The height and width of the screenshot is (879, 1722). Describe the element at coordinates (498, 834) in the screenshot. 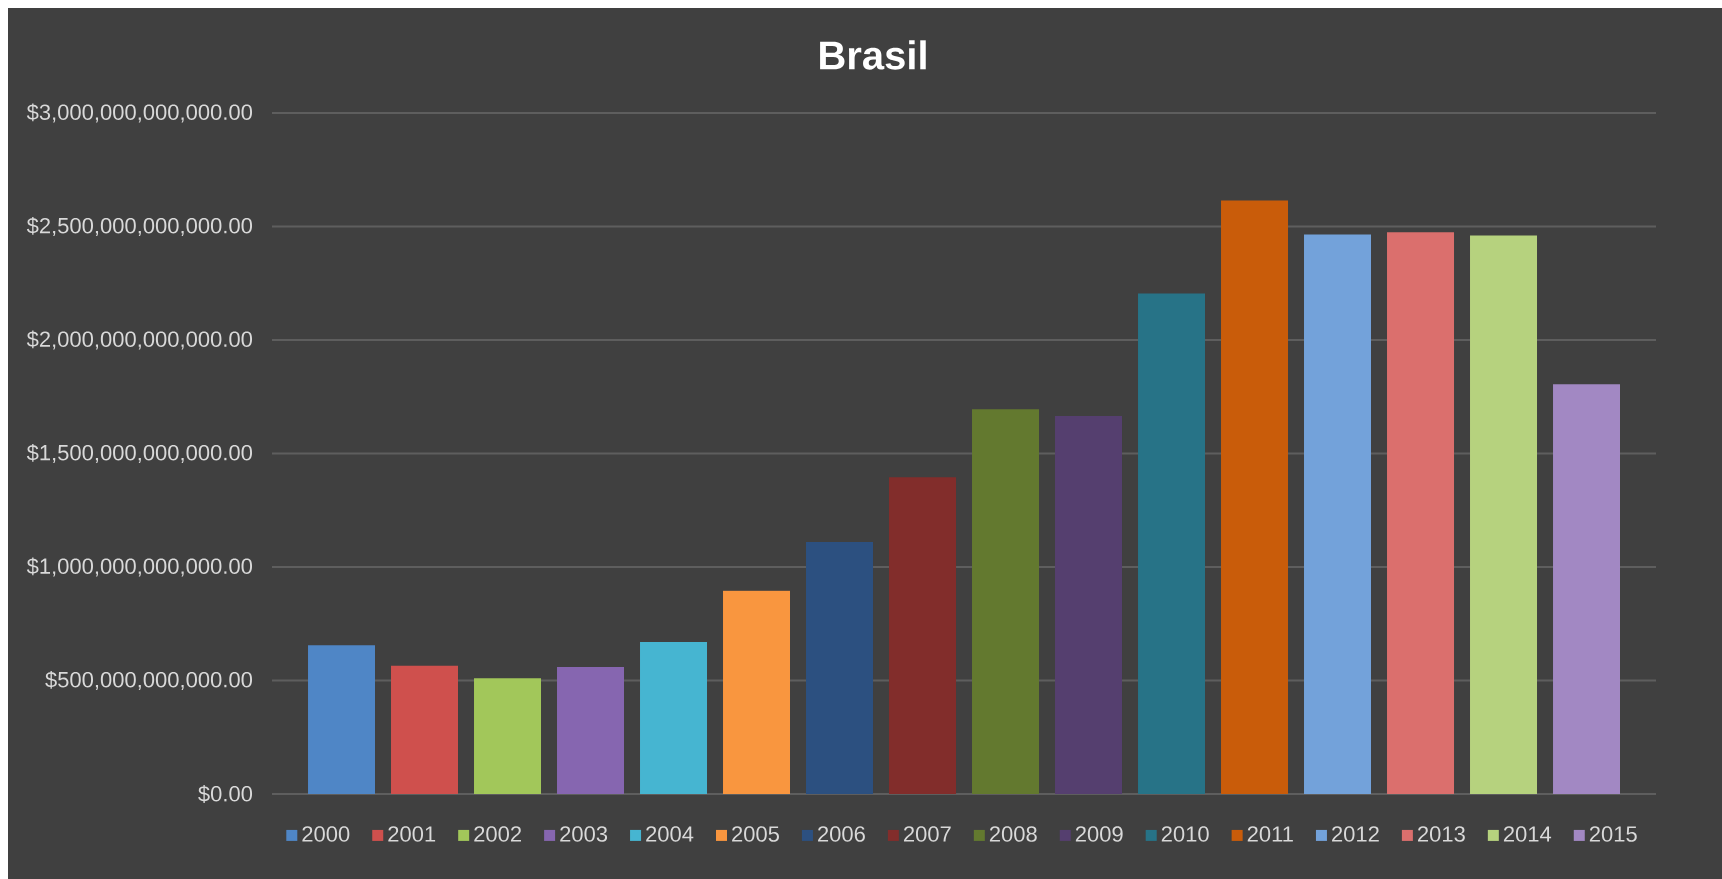

I see `legend-label: 2002` at that location.